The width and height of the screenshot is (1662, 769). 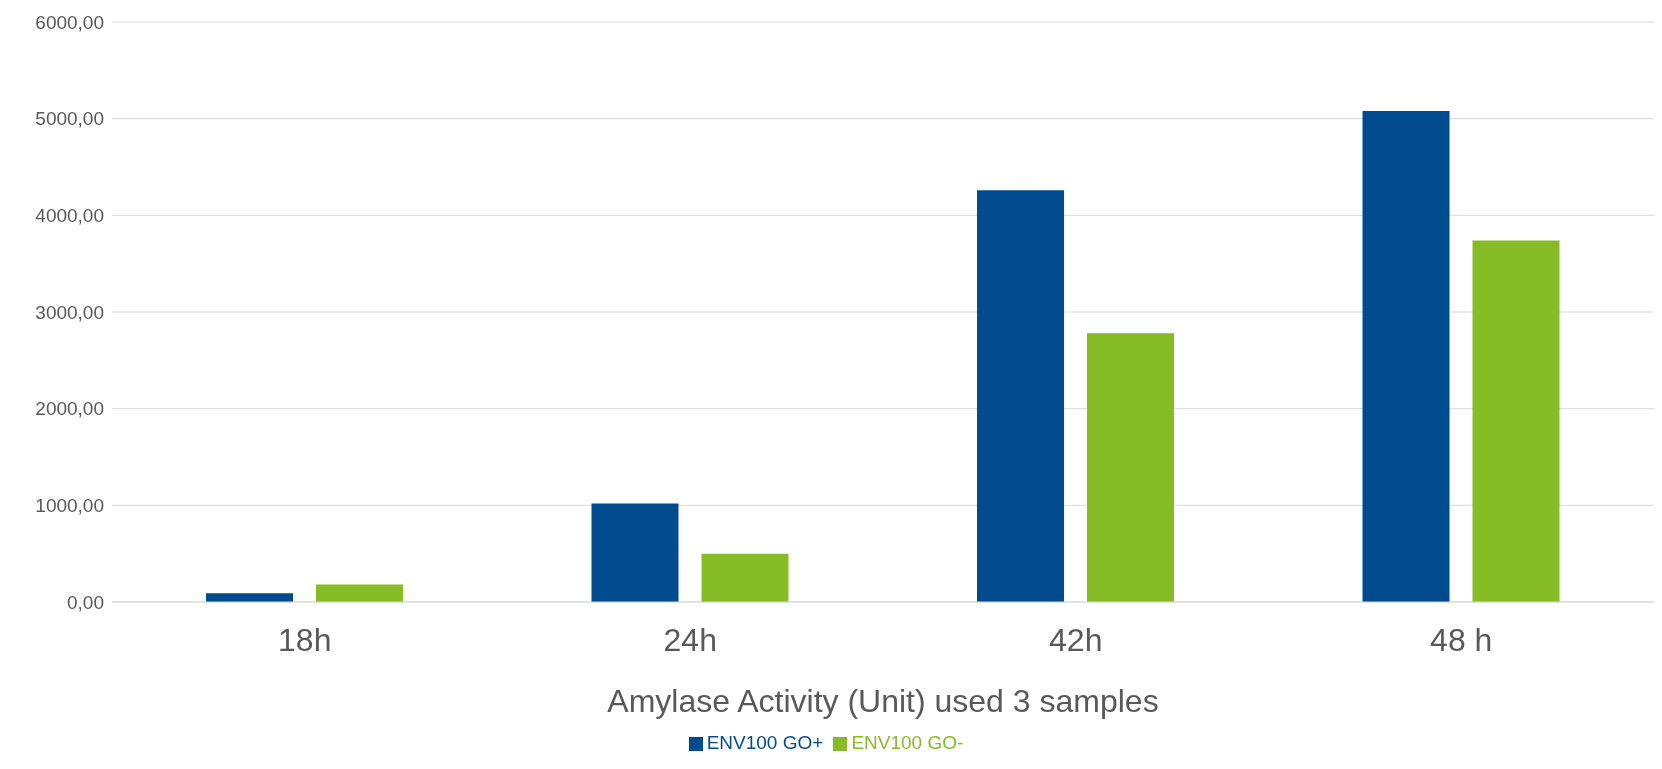 What do you see at coordinates (85, 602) in the screenshot?
I see `y-tick-label: 0,00` at bounding box center [85, 602].